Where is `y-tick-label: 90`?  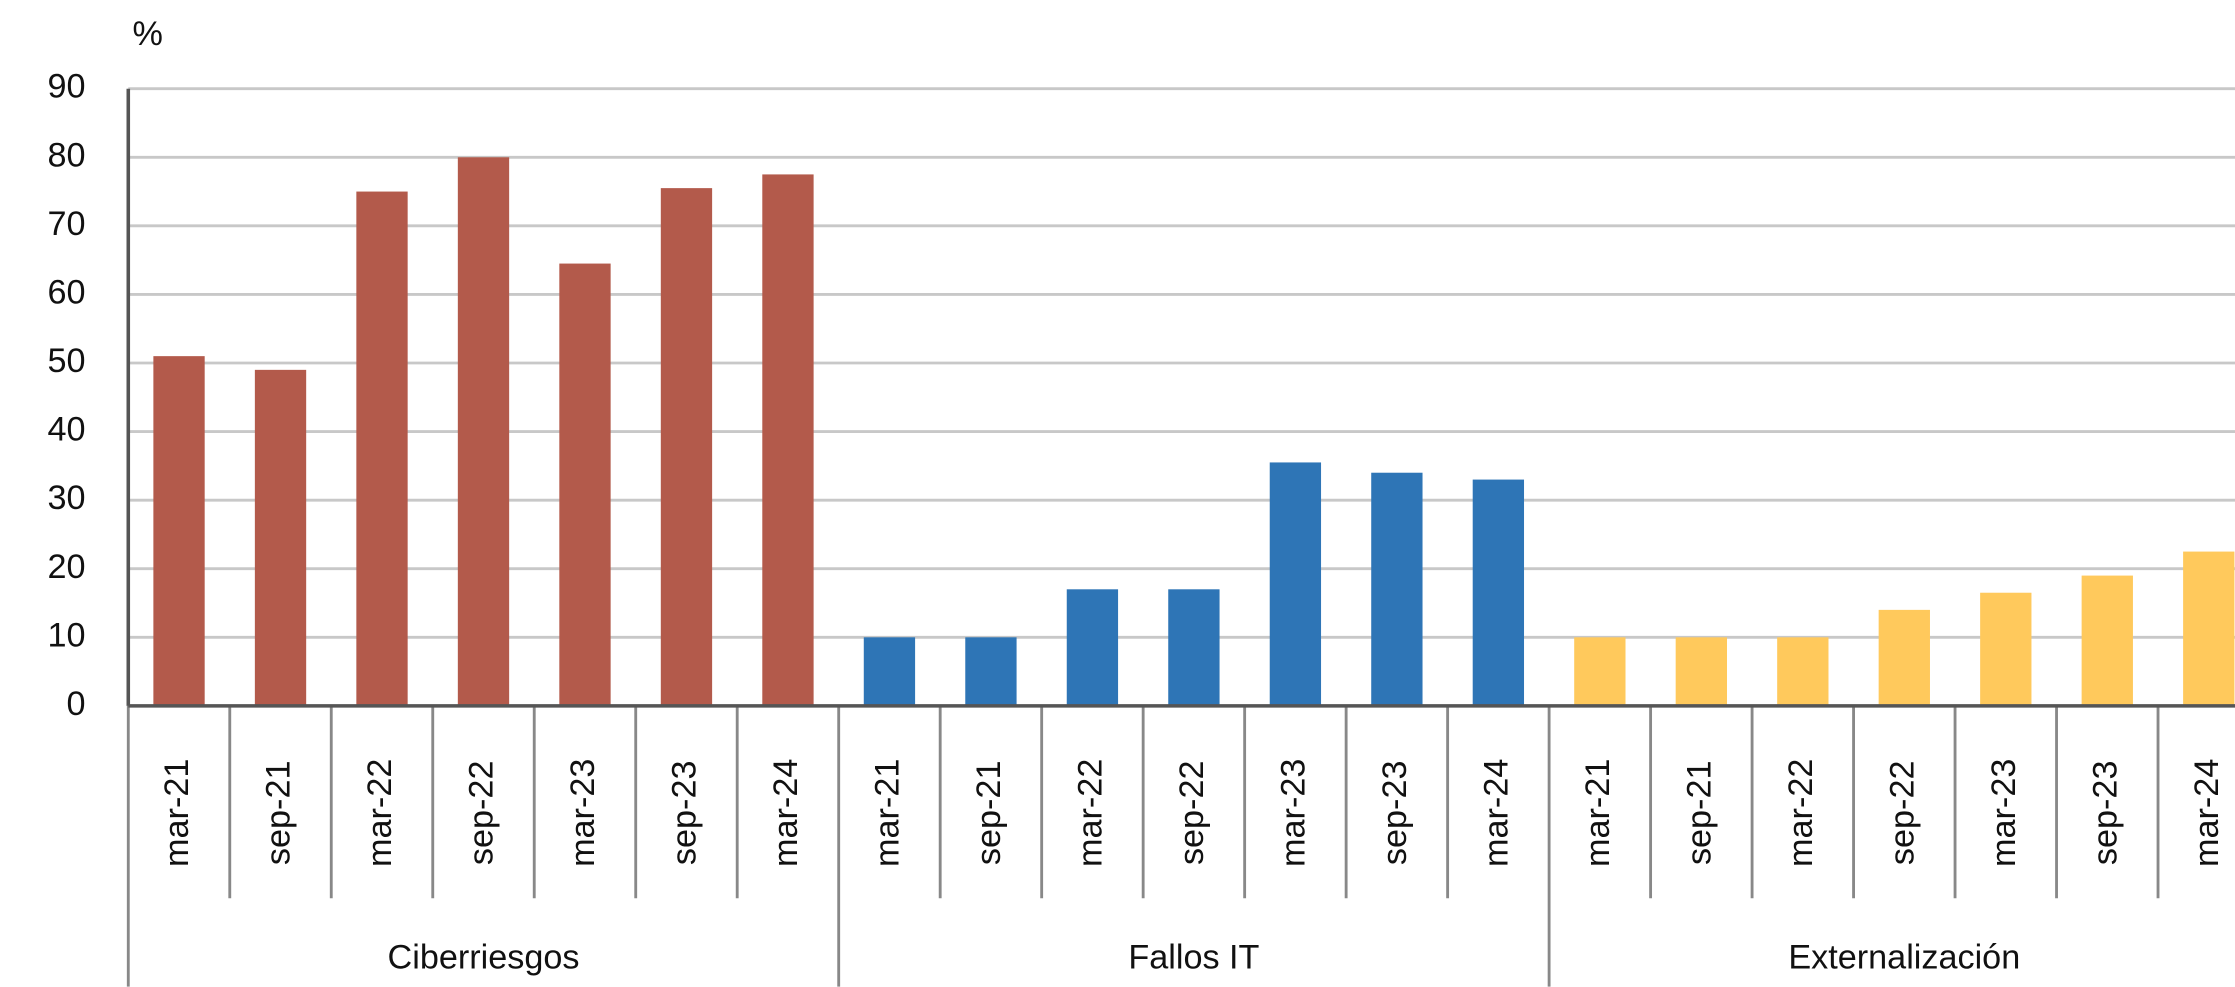
y-tick-label: 90 is located at coordinates (66, 87).